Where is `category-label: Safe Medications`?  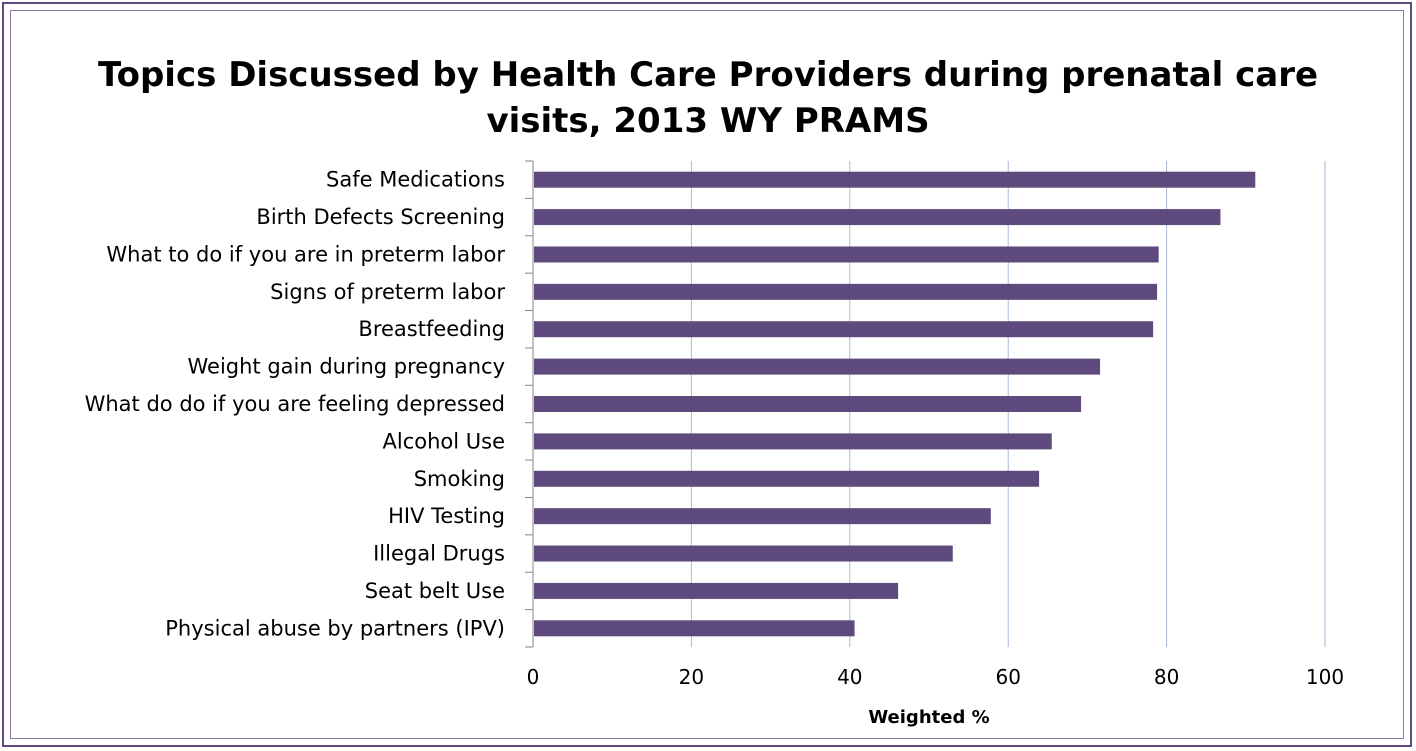 category-label: Safe Medications is located at coordinates (415, 180).